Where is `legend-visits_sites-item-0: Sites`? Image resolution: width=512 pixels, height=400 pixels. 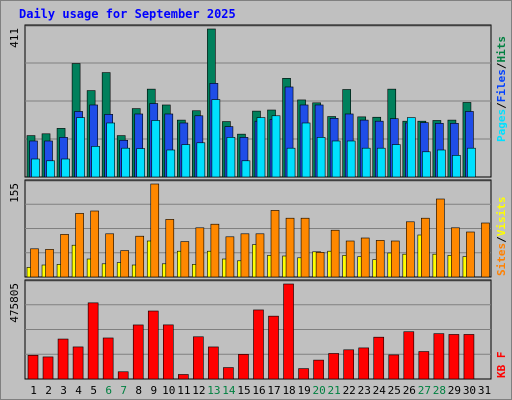
legend-visits_sites-item-0: Sites is located at coordinates (501, 259).